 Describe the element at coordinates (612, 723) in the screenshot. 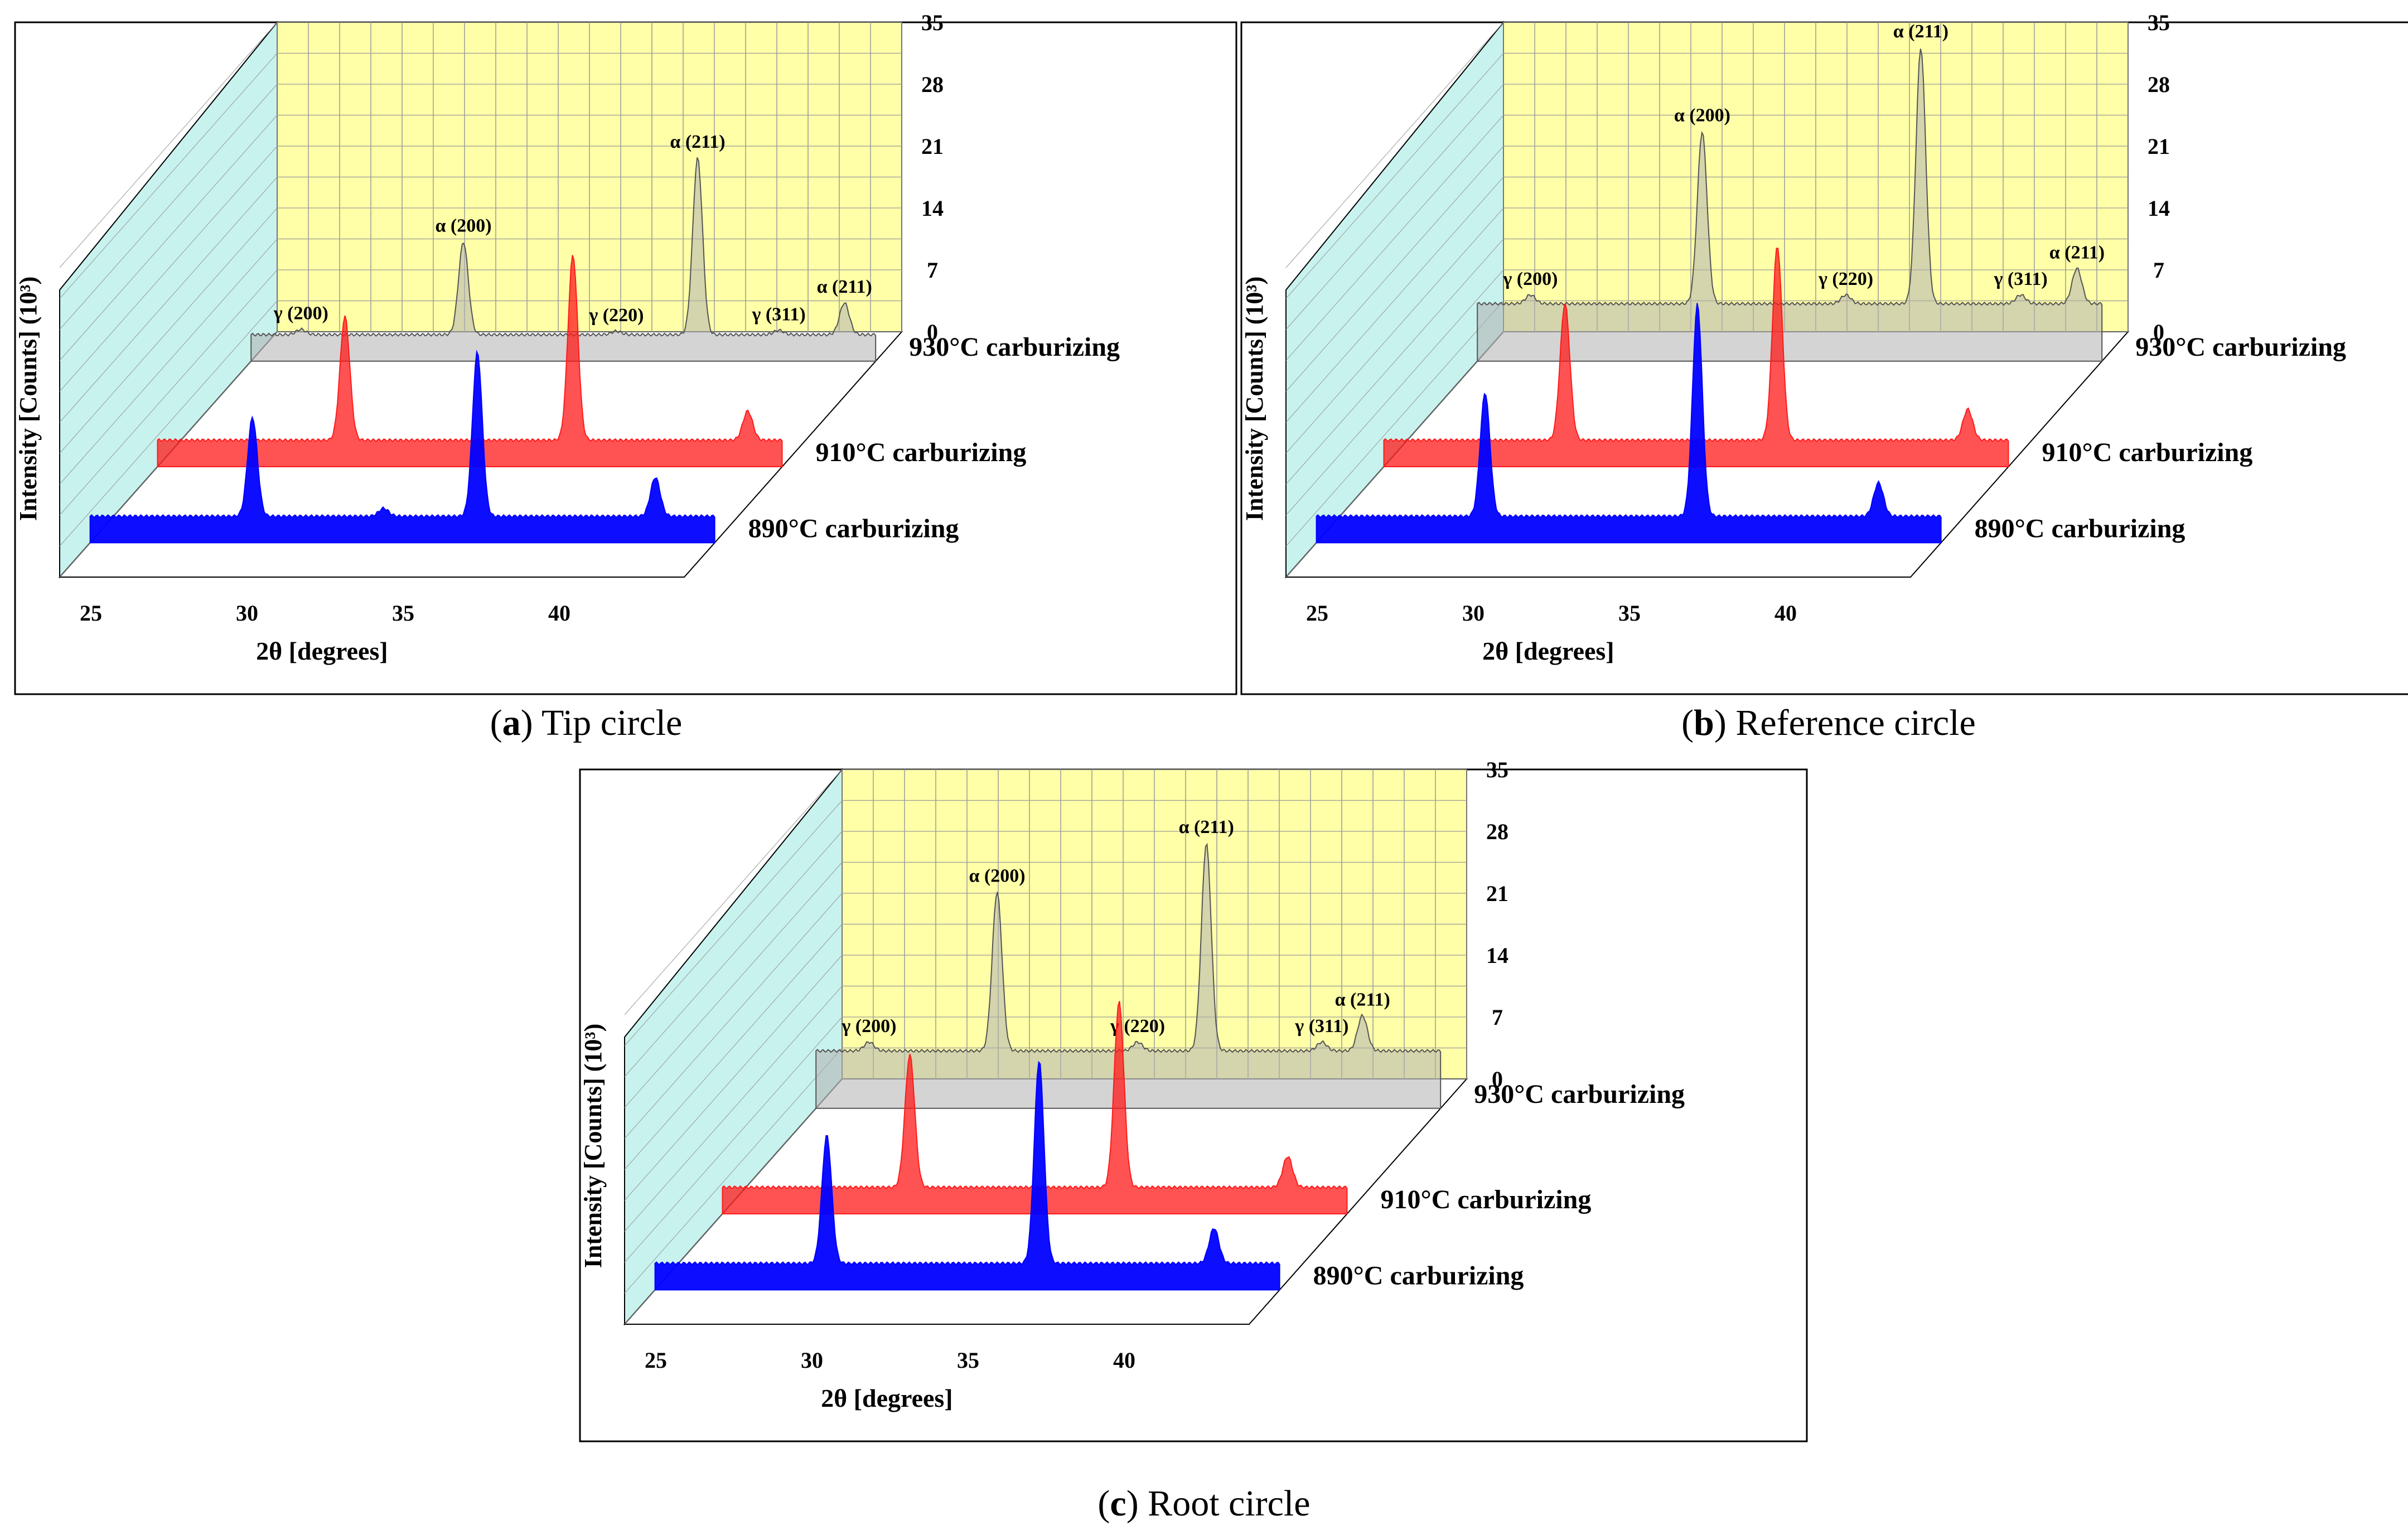

I see `caption-a-text: Tip circle` at that location.